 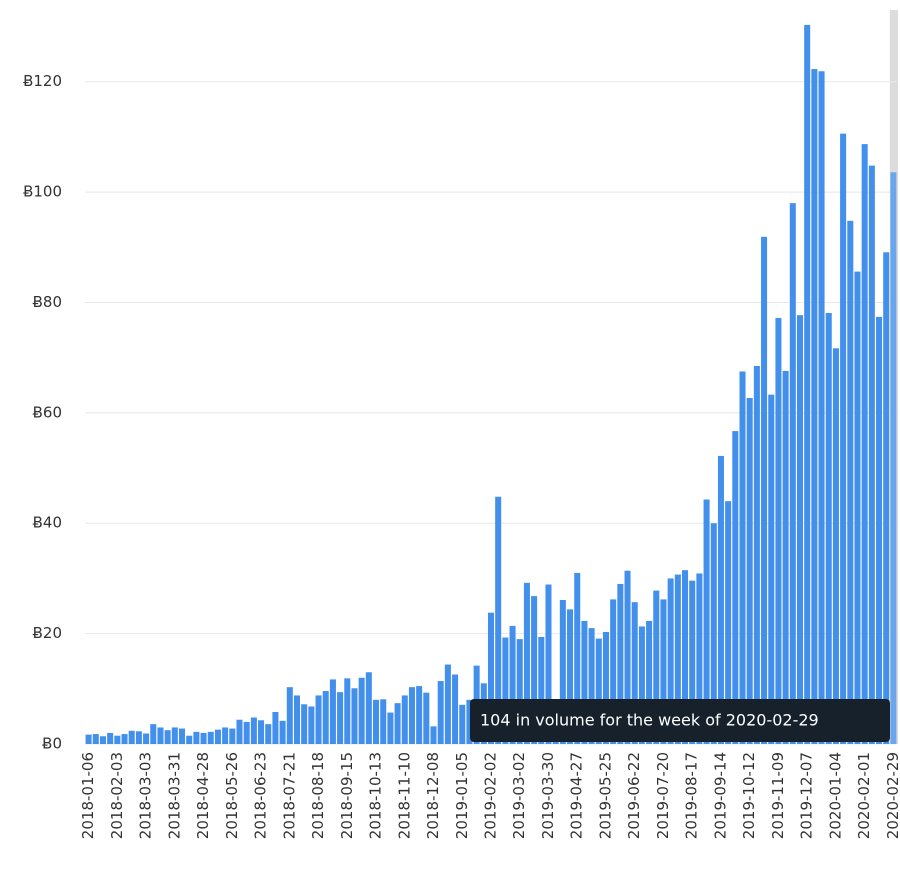 What do you see at coordinates (548, 795) in the screenshot?
I see `x-tick-label: 2019-03-30` at bounding box center [548, 795].